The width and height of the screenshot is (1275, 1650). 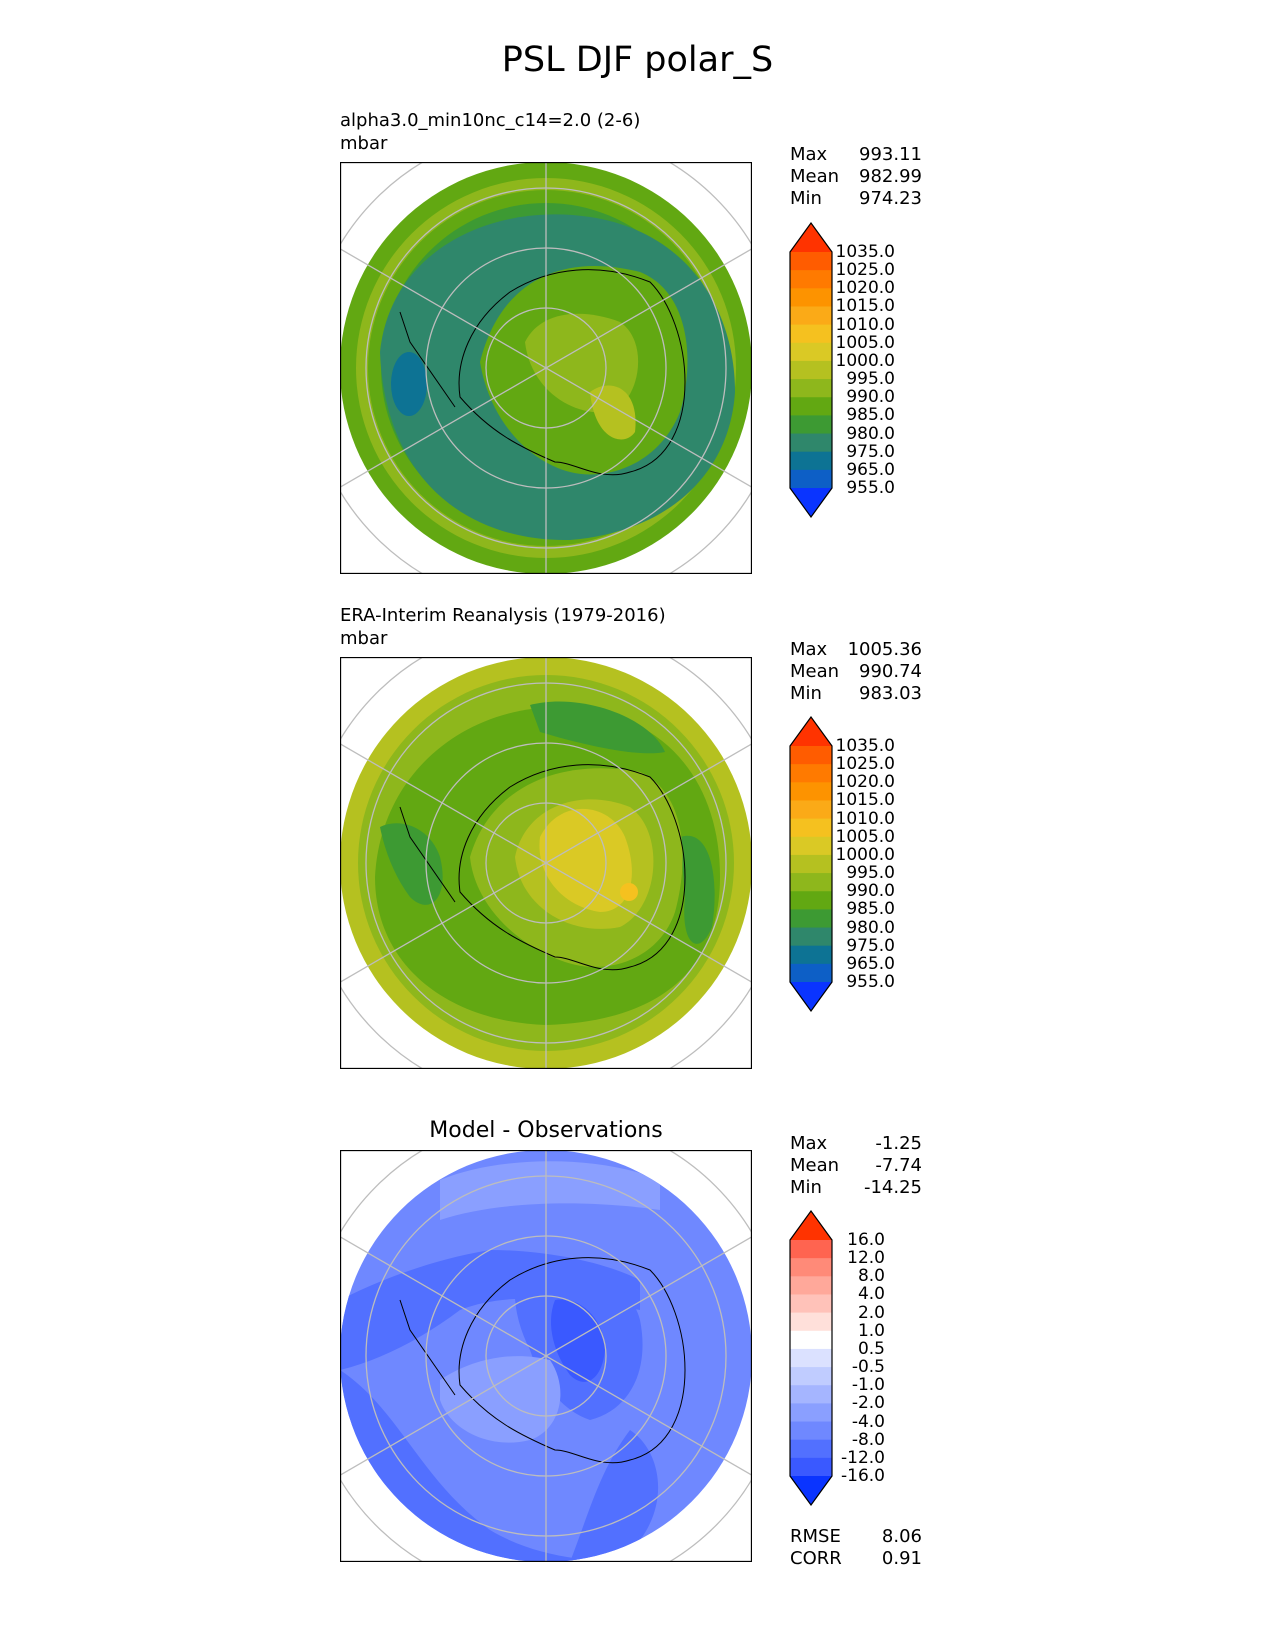 I want to click on colorbar-tick-label: 1005.0, so click(x=865, y=836).